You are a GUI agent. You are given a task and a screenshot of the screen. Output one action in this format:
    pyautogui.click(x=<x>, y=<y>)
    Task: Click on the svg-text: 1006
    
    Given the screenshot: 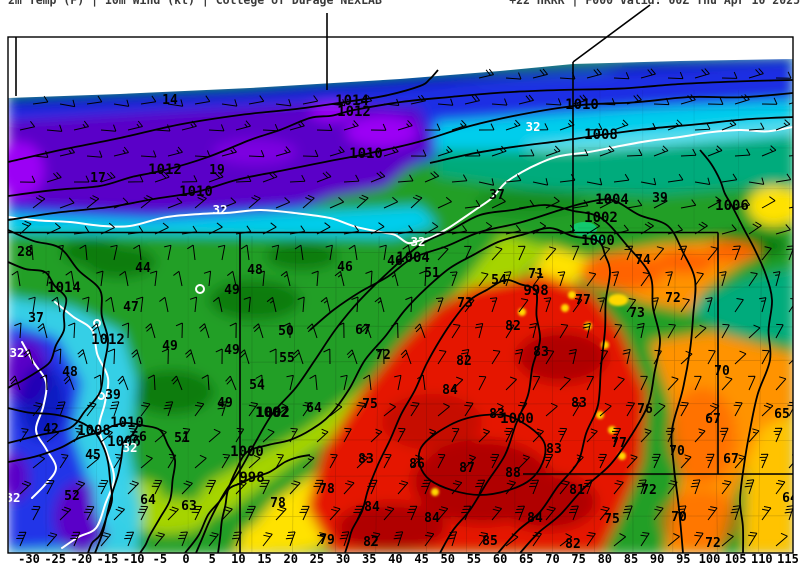 What is the action you would take?
    pyautogui.click(x=124, y=442)
    